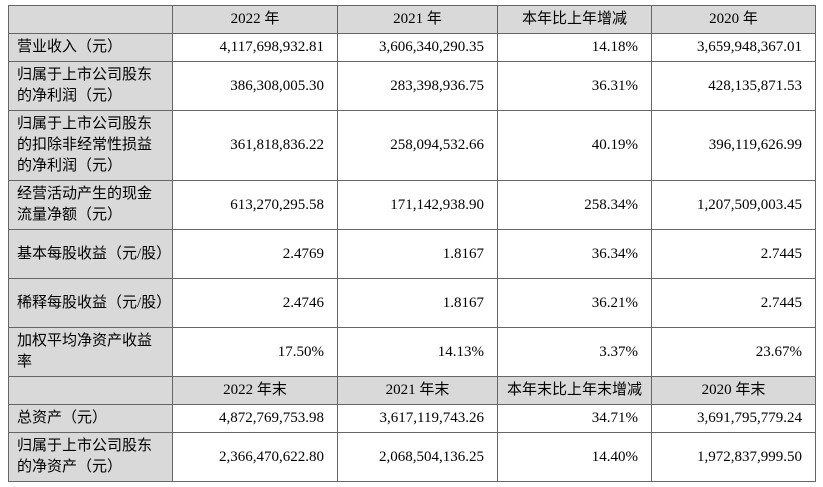  I want to click on value-cell: 3,659,948,367.01, so click(733, 47).